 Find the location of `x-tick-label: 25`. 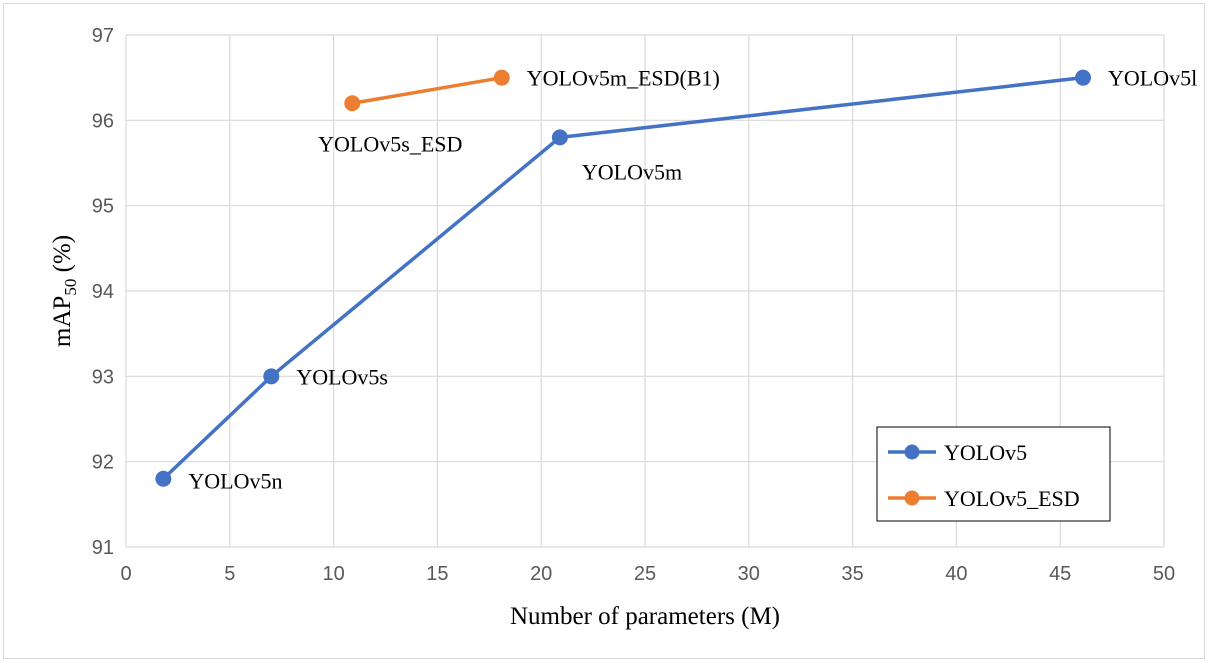

x-tick-label: 25 is located at coordinates (645, 574).